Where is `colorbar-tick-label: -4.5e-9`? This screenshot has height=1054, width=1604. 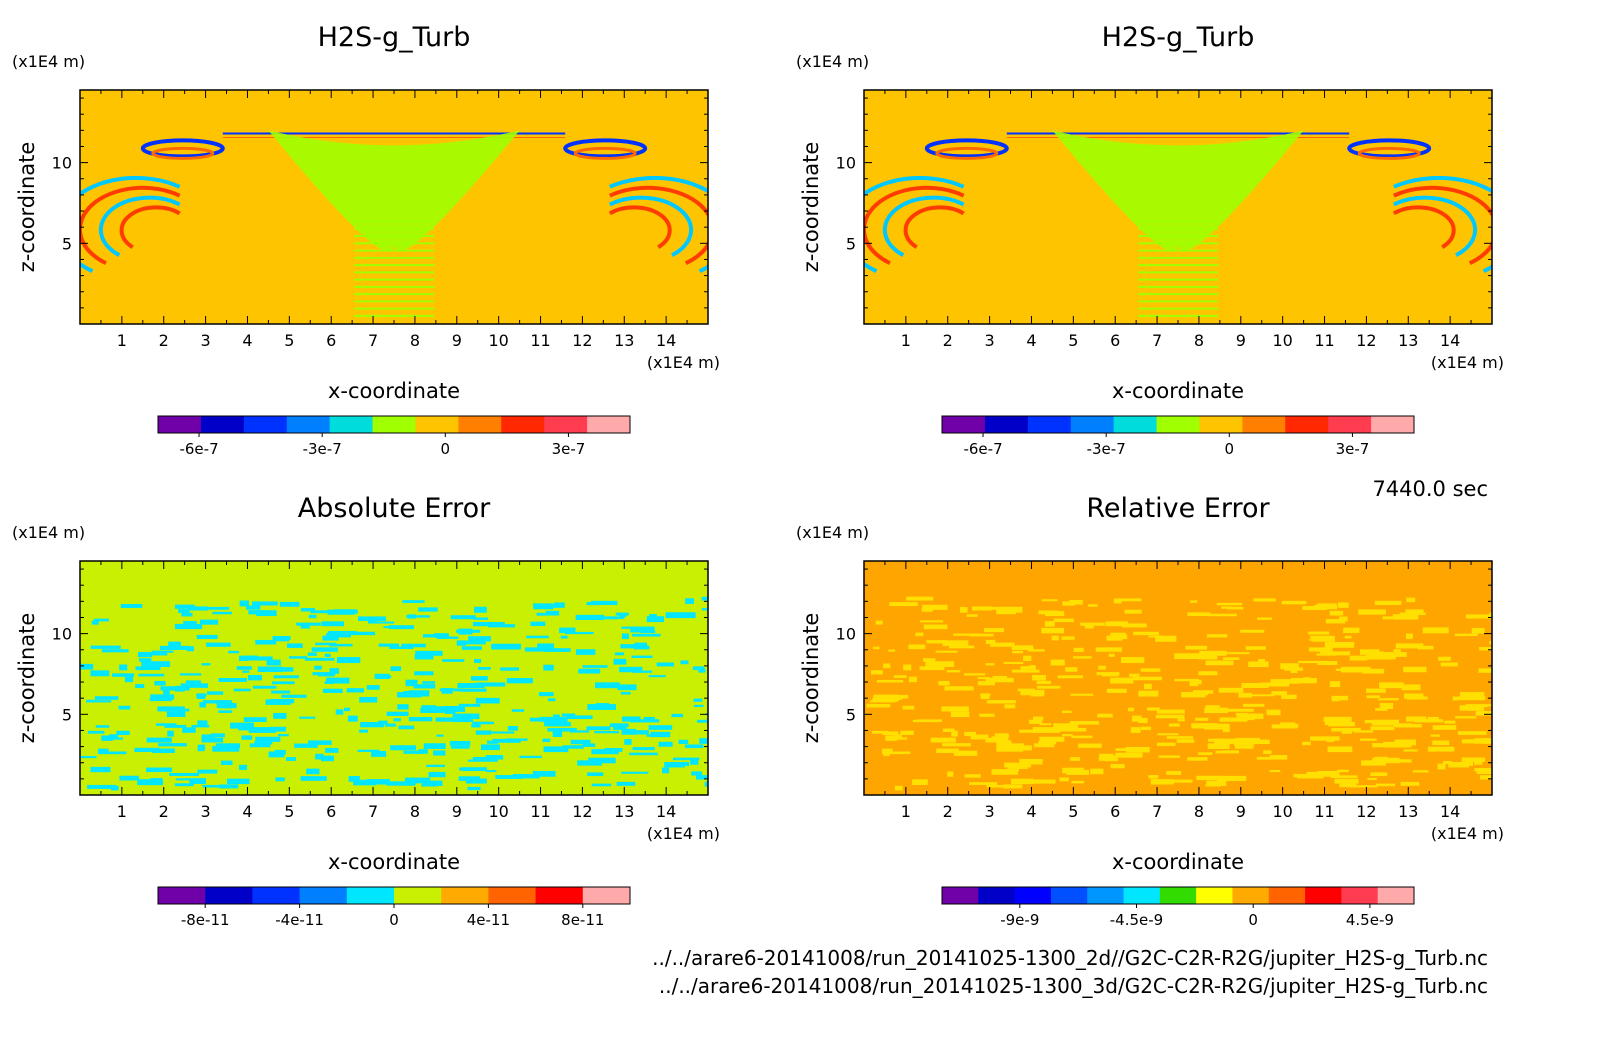
colorbar-tick-label: -4.5e-9 is located at coordinates (1136, 920).